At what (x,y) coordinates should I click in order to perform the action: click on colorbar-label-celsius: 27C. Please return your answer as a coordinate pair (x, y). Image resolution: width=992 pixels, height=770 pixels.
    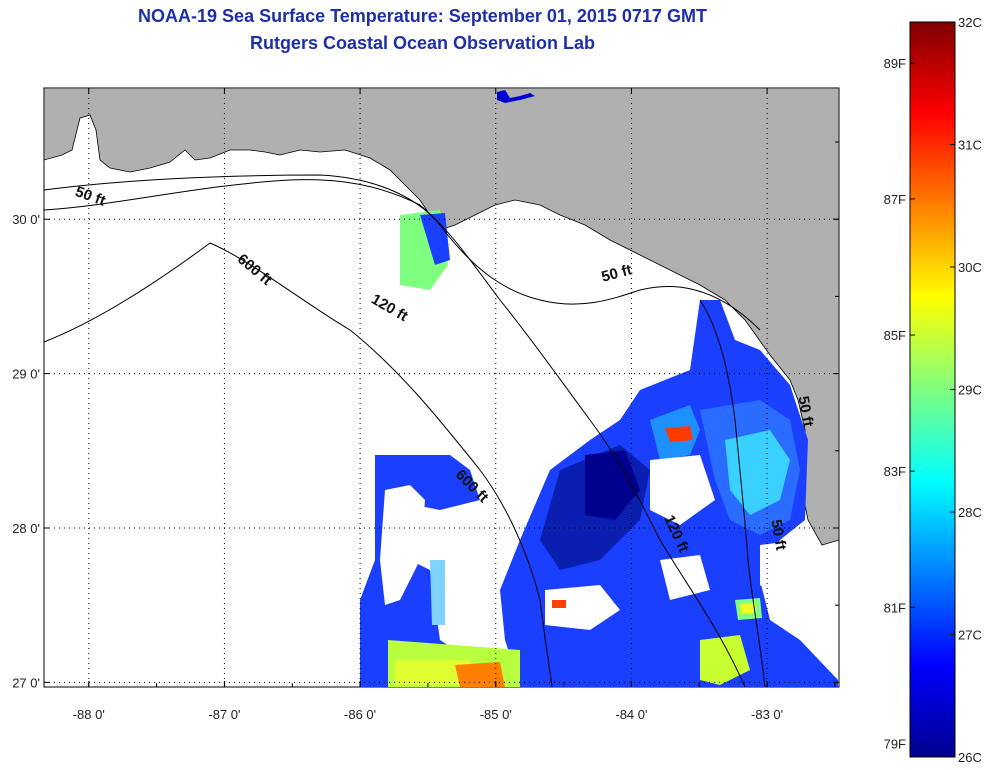
    Looking at the image, I should click on (970, 635).